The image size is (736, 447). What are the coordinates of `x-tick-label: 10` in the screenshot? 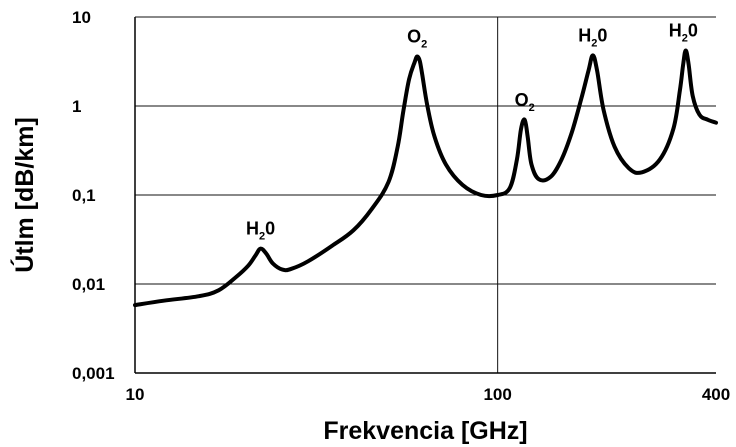 It's located at (135, 394).